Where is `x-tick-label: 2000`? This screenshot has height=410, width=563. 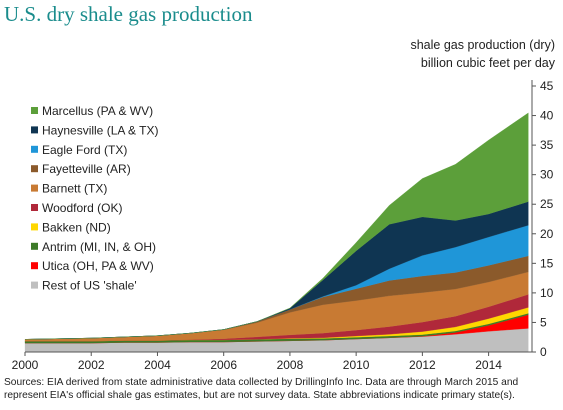
x-tick-label: 2000 is located at coordinates (25, 365).